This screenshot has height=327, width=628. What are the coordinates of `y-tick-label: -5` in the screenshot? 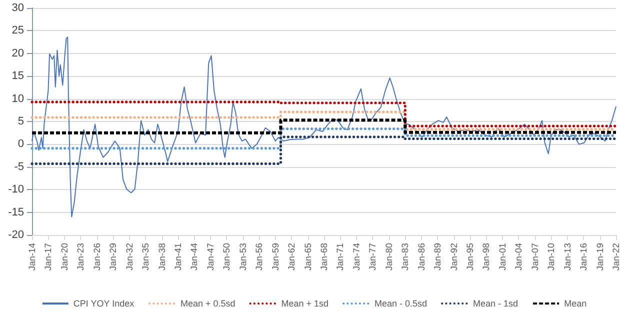 It's located at (19, 166).